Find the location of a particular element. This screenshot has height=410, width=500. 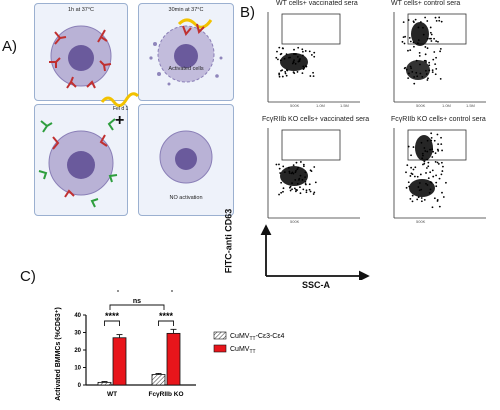

significance-label: **** is located at coordinates (112, 316).